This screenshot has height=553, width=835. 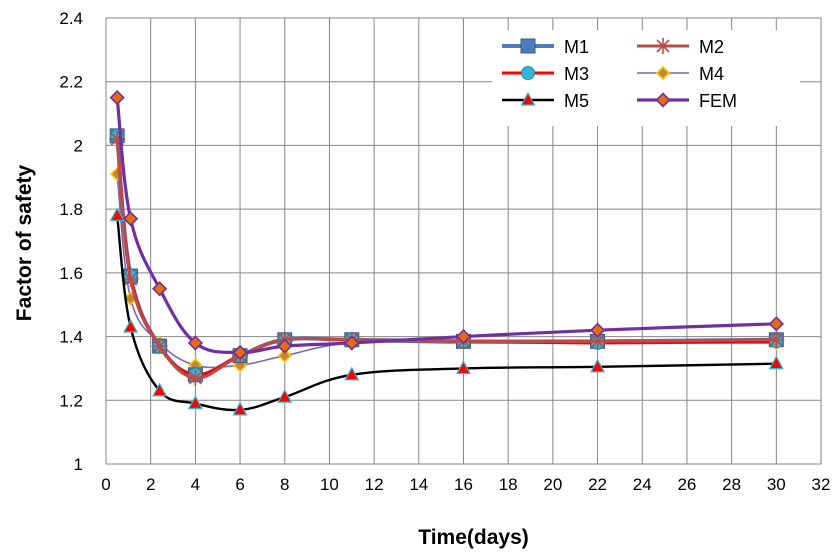 What do you see at coordinates (821, 484) in the screenshot?
I see `x-tick-label: 32` at bounding box center [821, 484].